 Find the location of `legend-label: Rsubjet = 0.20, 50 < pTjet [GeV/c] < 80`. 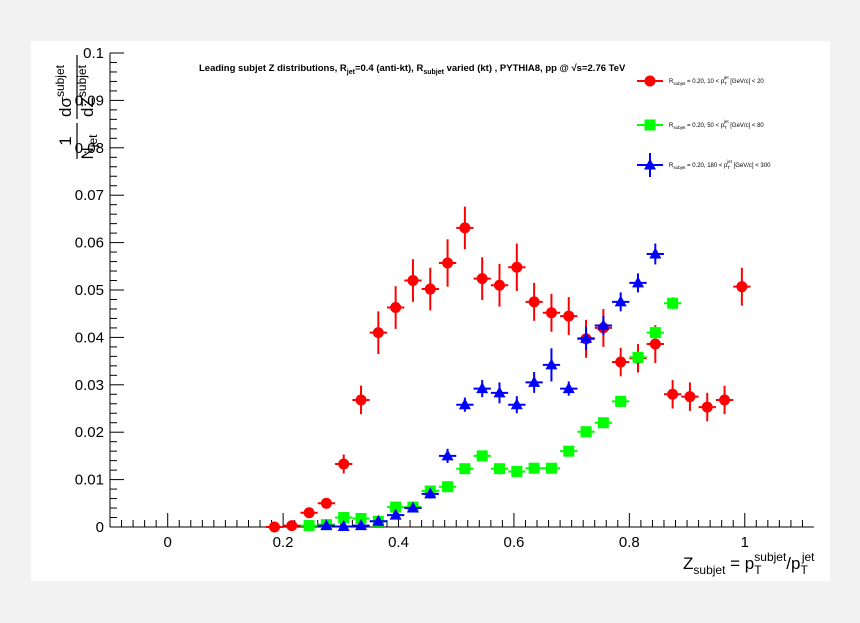

legend-label: Rsubjet = 0.20, 50 < pTjet [GeV/c] < 80 is located at coordinates (716, 124).